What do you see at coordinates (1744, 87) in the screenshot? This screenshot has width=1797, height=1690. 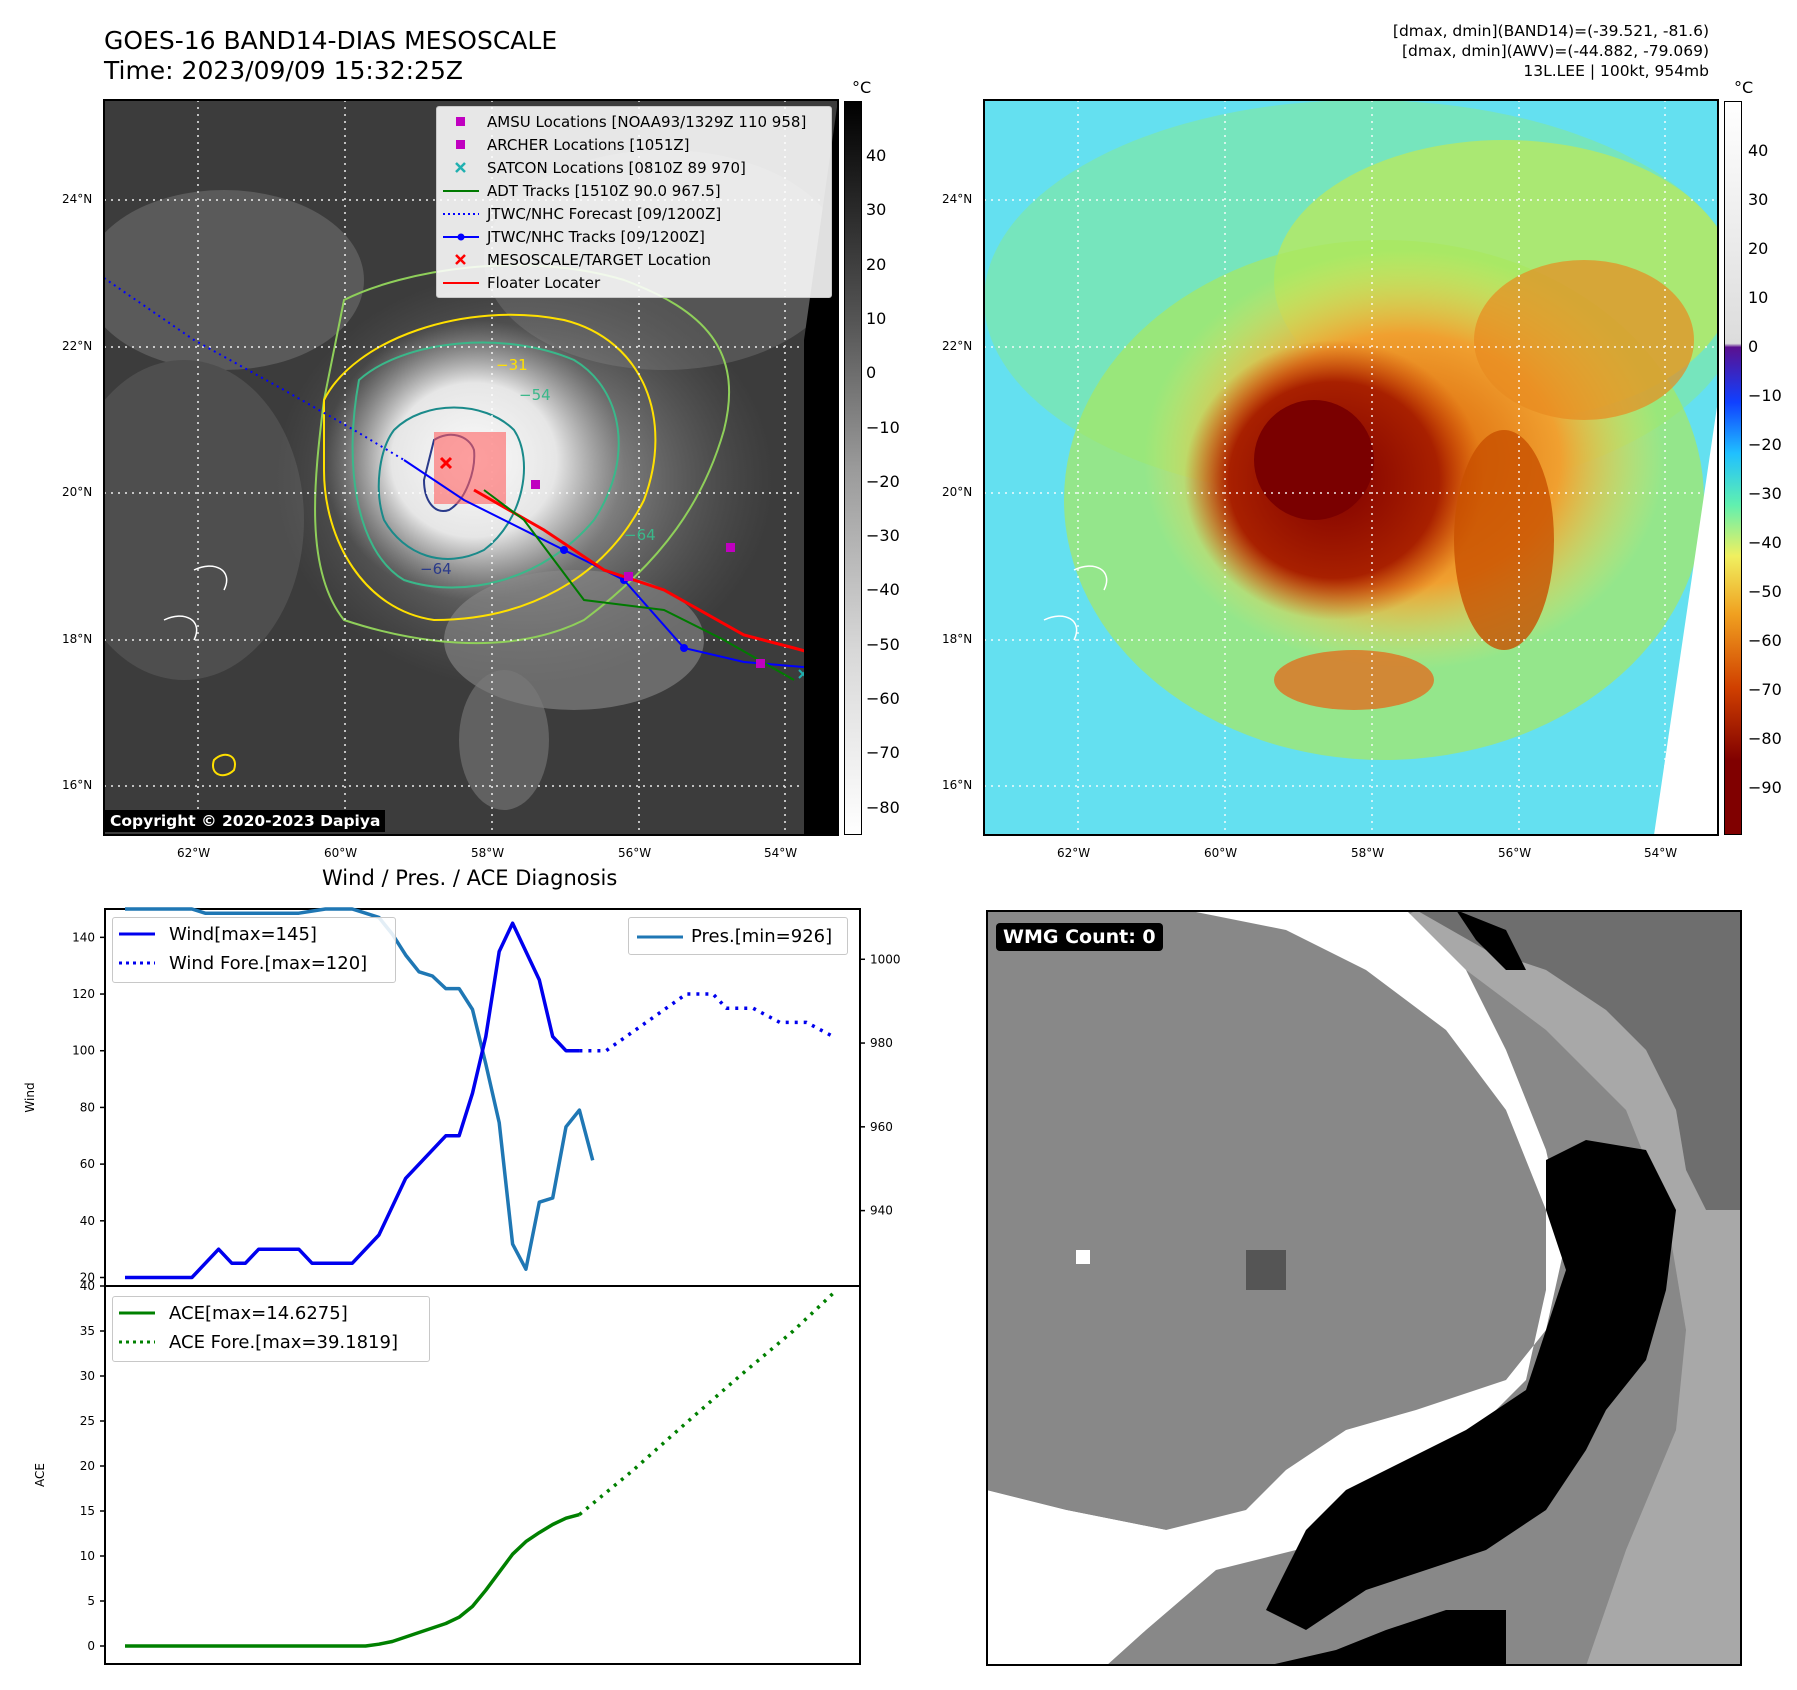 I see `enhanced-colorbar-unit: °C` at bounding box center [1744, 87].